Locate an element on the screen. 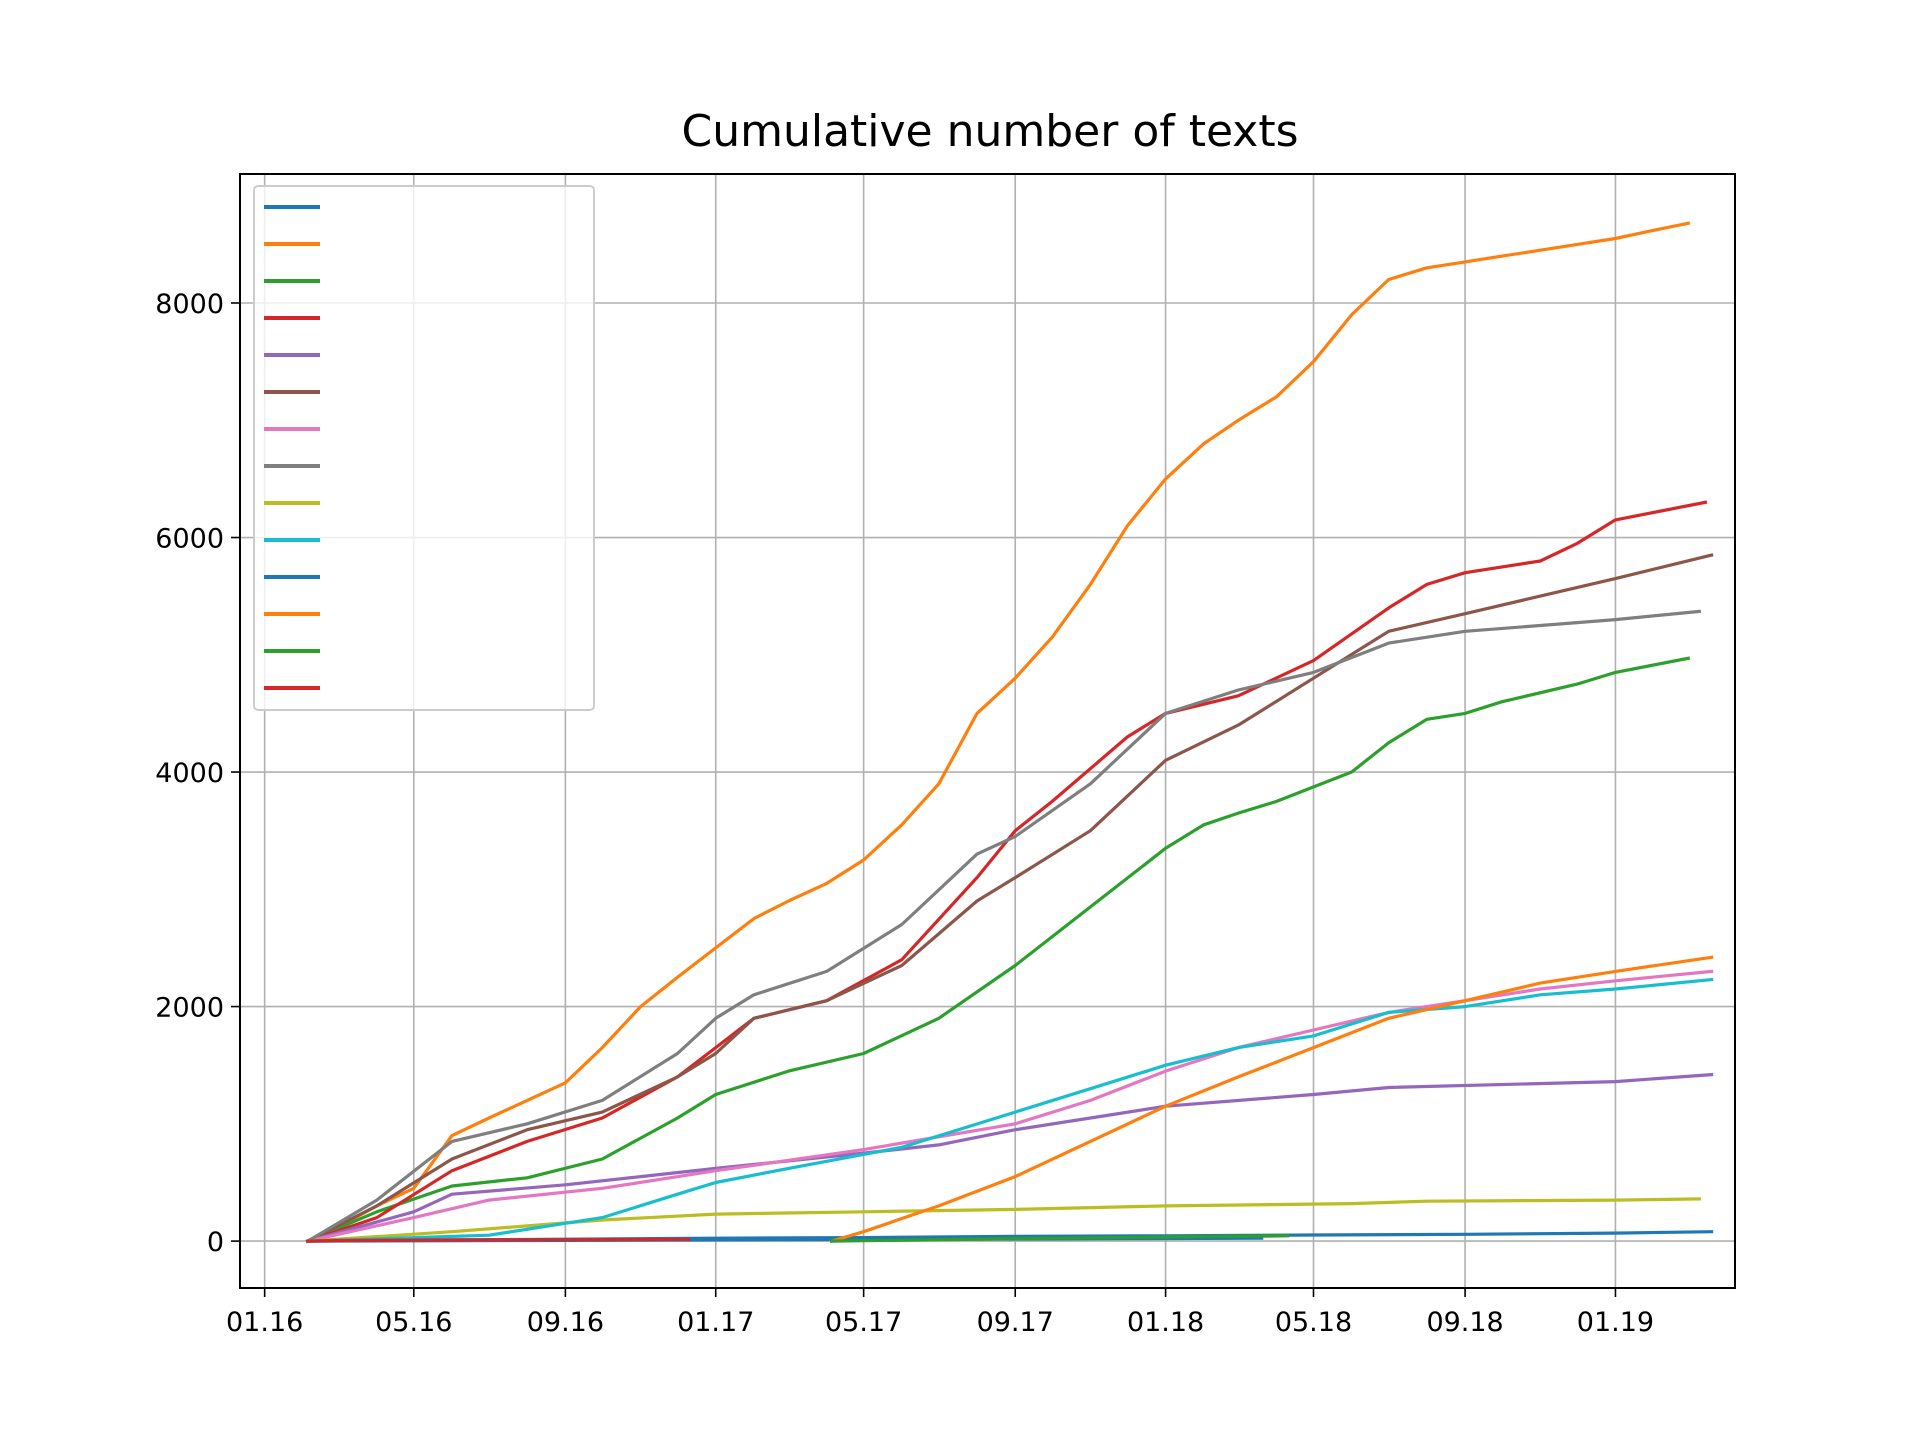 The width and height of the screenshot is (1920, 1440). x-tick-label: 01.19 is located at coordinates (1615, 1322).